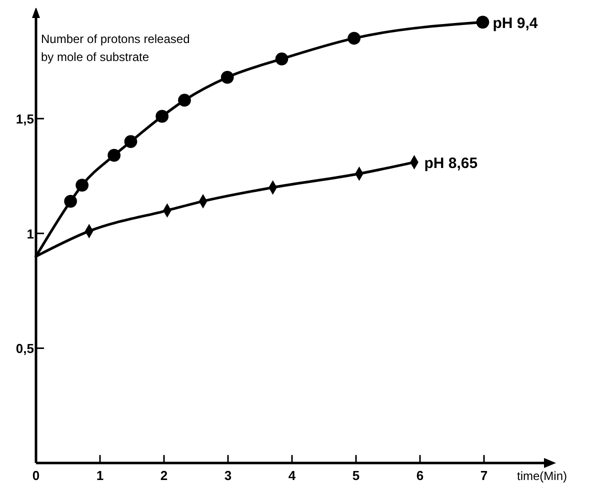 The image size is (607, 489). Describe the element at coordinates (36, 475) in the screenshot. I see `x-tick-label: 0` at that location.